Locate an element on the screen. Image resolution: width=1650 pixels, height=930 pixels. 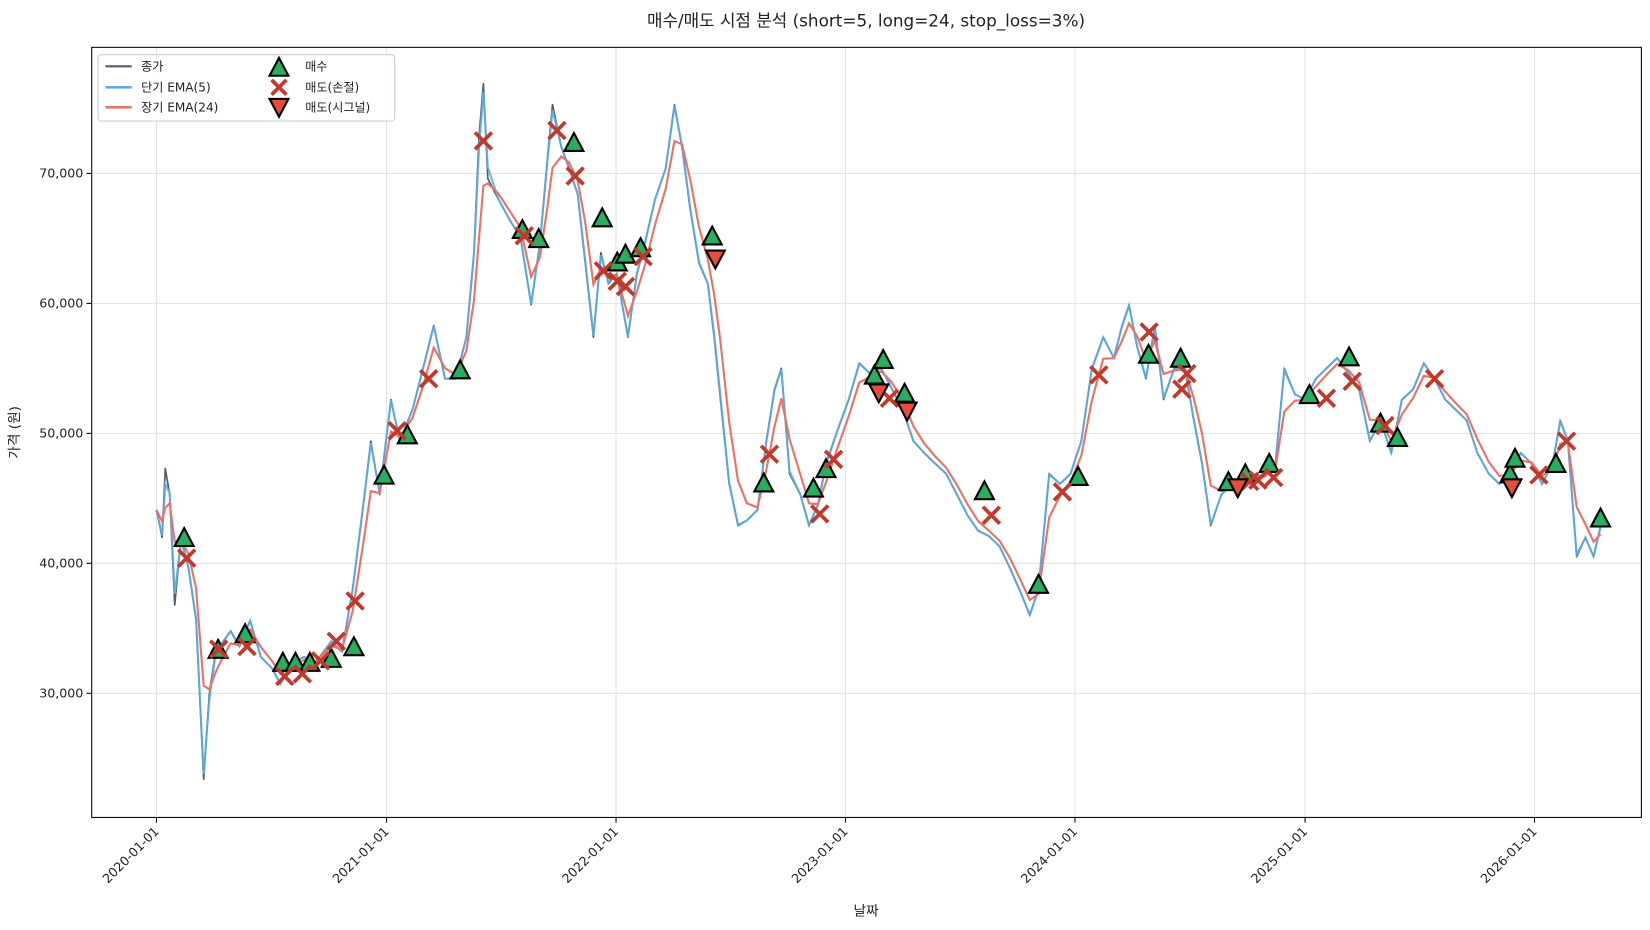
y-axis-label: 가격 (원) is located at coordinates (15, 432).